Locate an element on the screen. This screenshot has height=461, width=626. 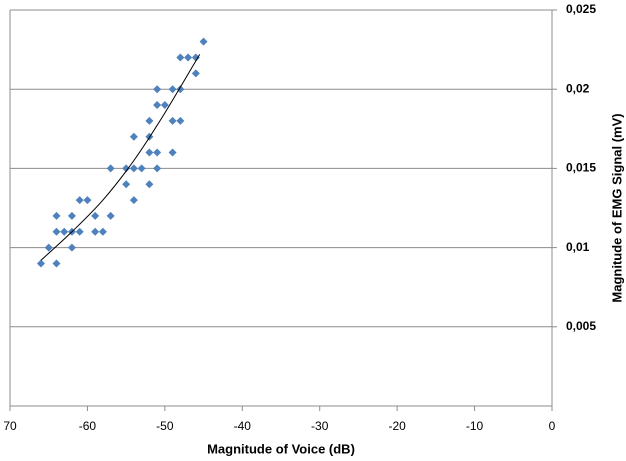
x-tick-label: -60 is located at coordinates (88, 426).